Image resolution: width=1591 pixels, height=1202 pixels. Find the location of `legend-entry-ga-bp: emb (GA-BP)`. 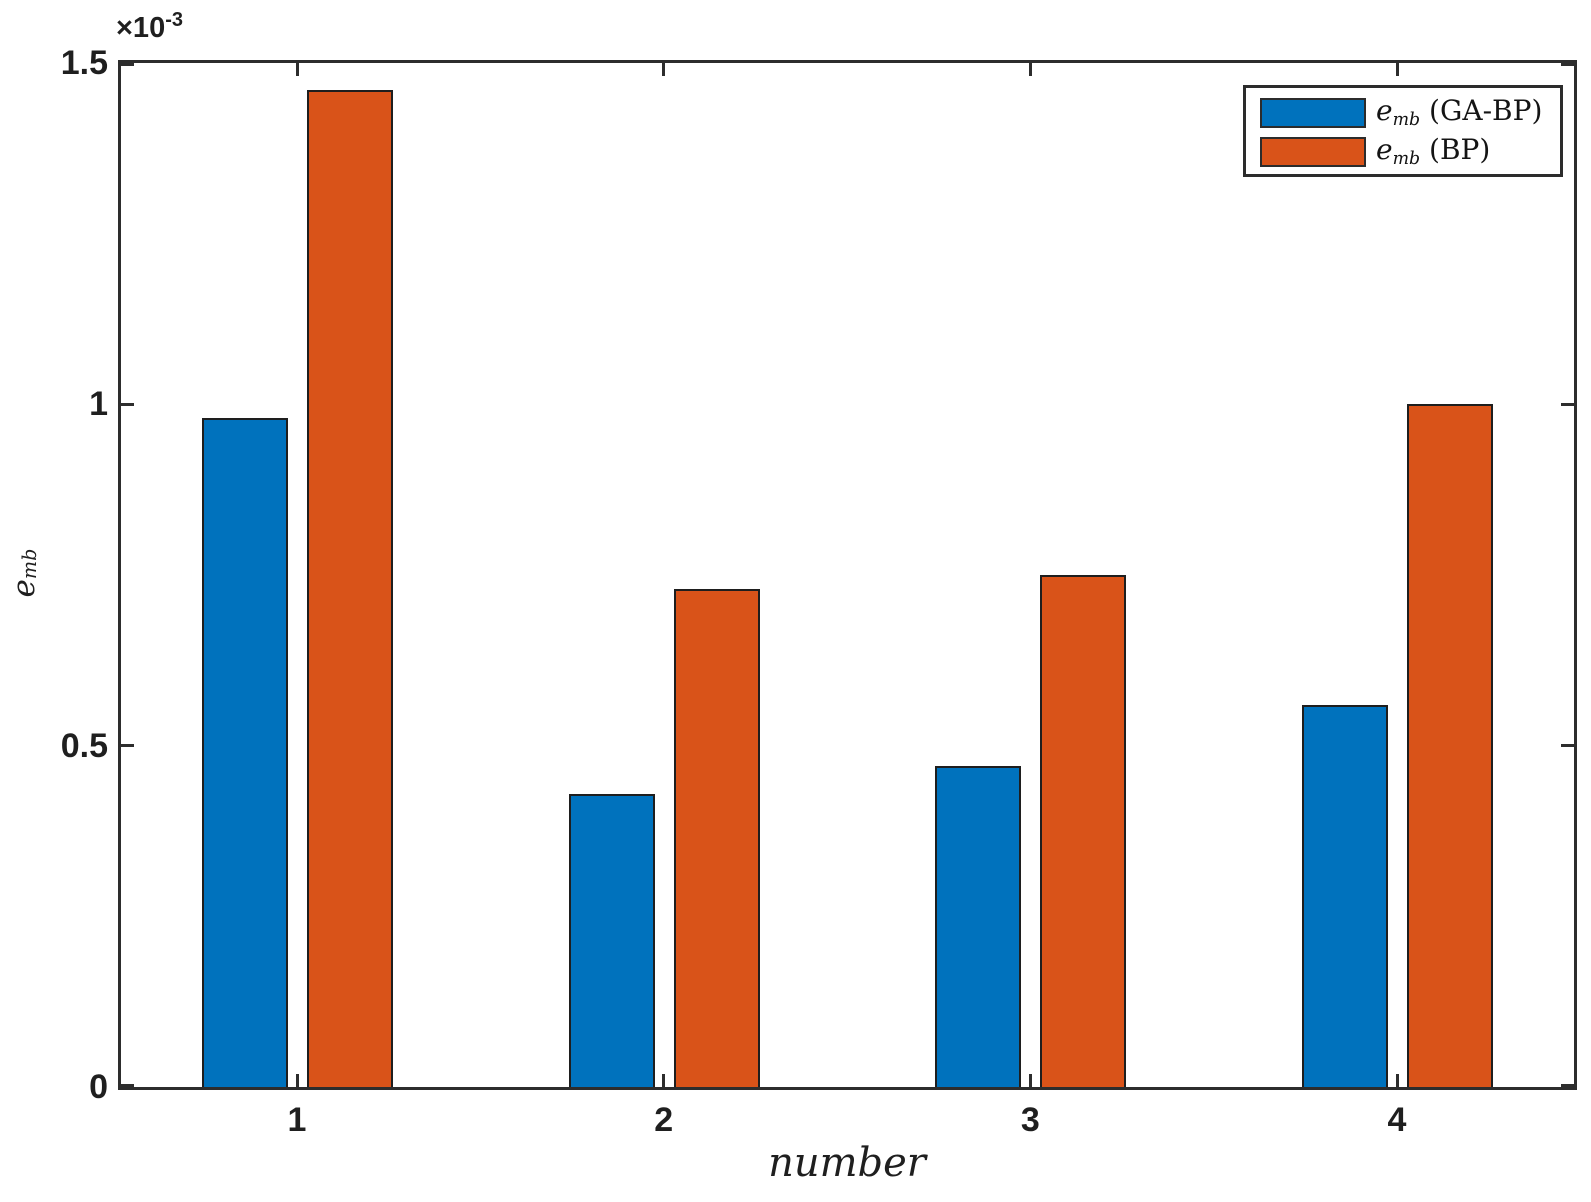

legend-entry-ga-bp: emb (GA-BP) is located at coordinates (1403, 113).